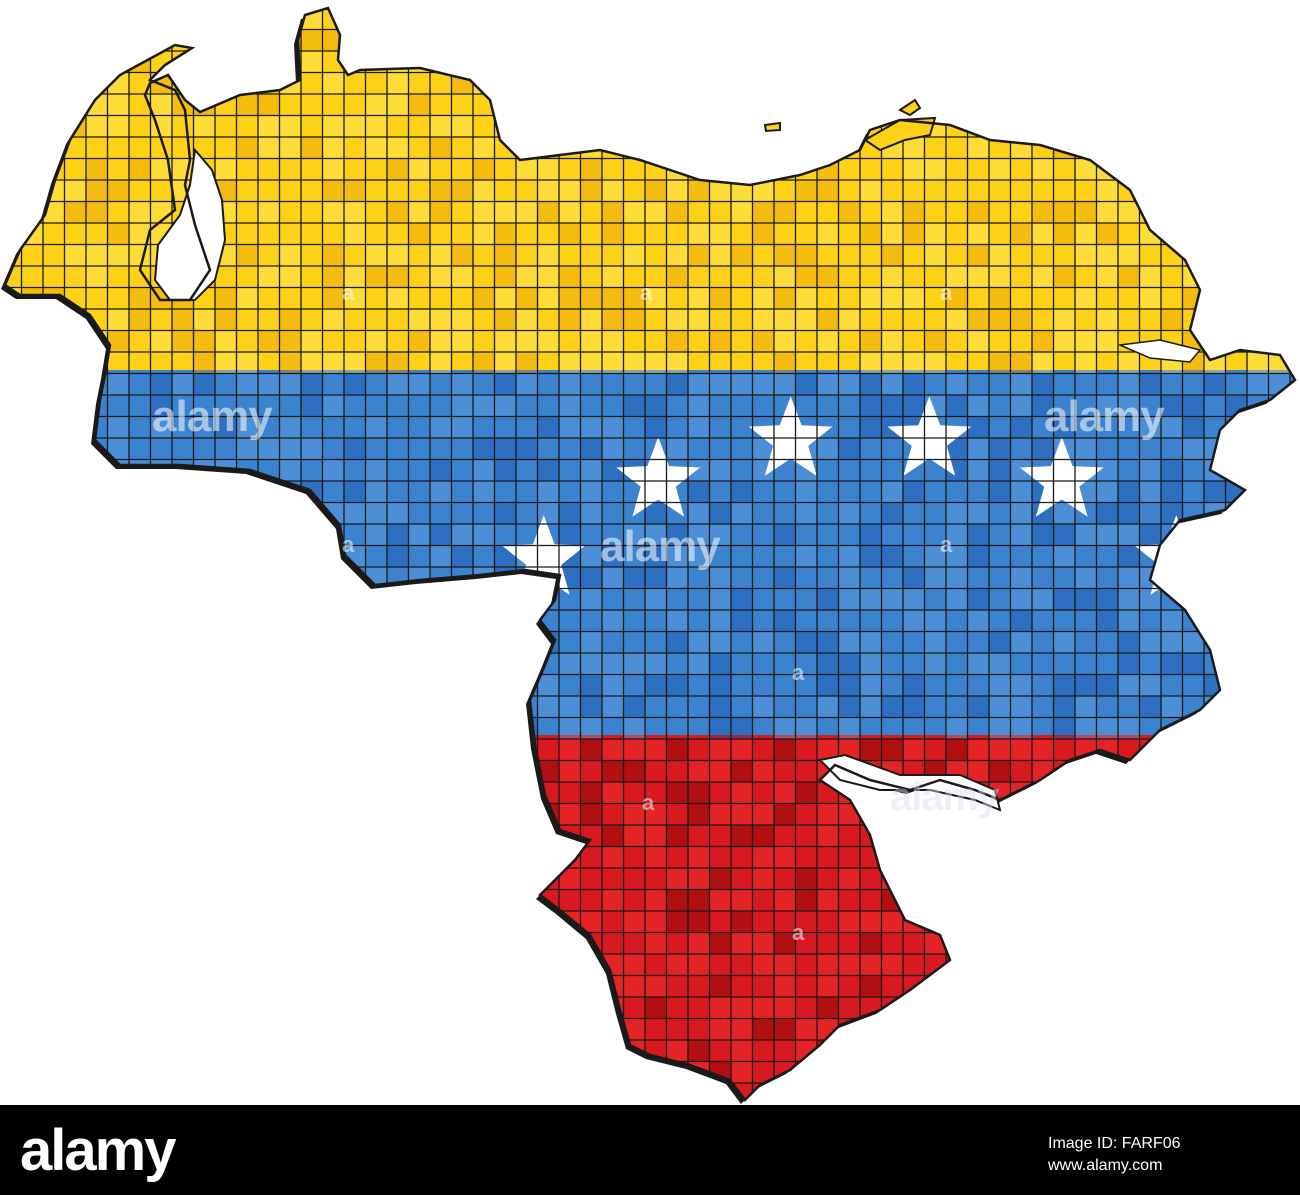 The image size is (1300, 1195). What do you see at coordinates (929, 436) in the screenshot?
I see `flag-star` at bounding box center [929, 436].